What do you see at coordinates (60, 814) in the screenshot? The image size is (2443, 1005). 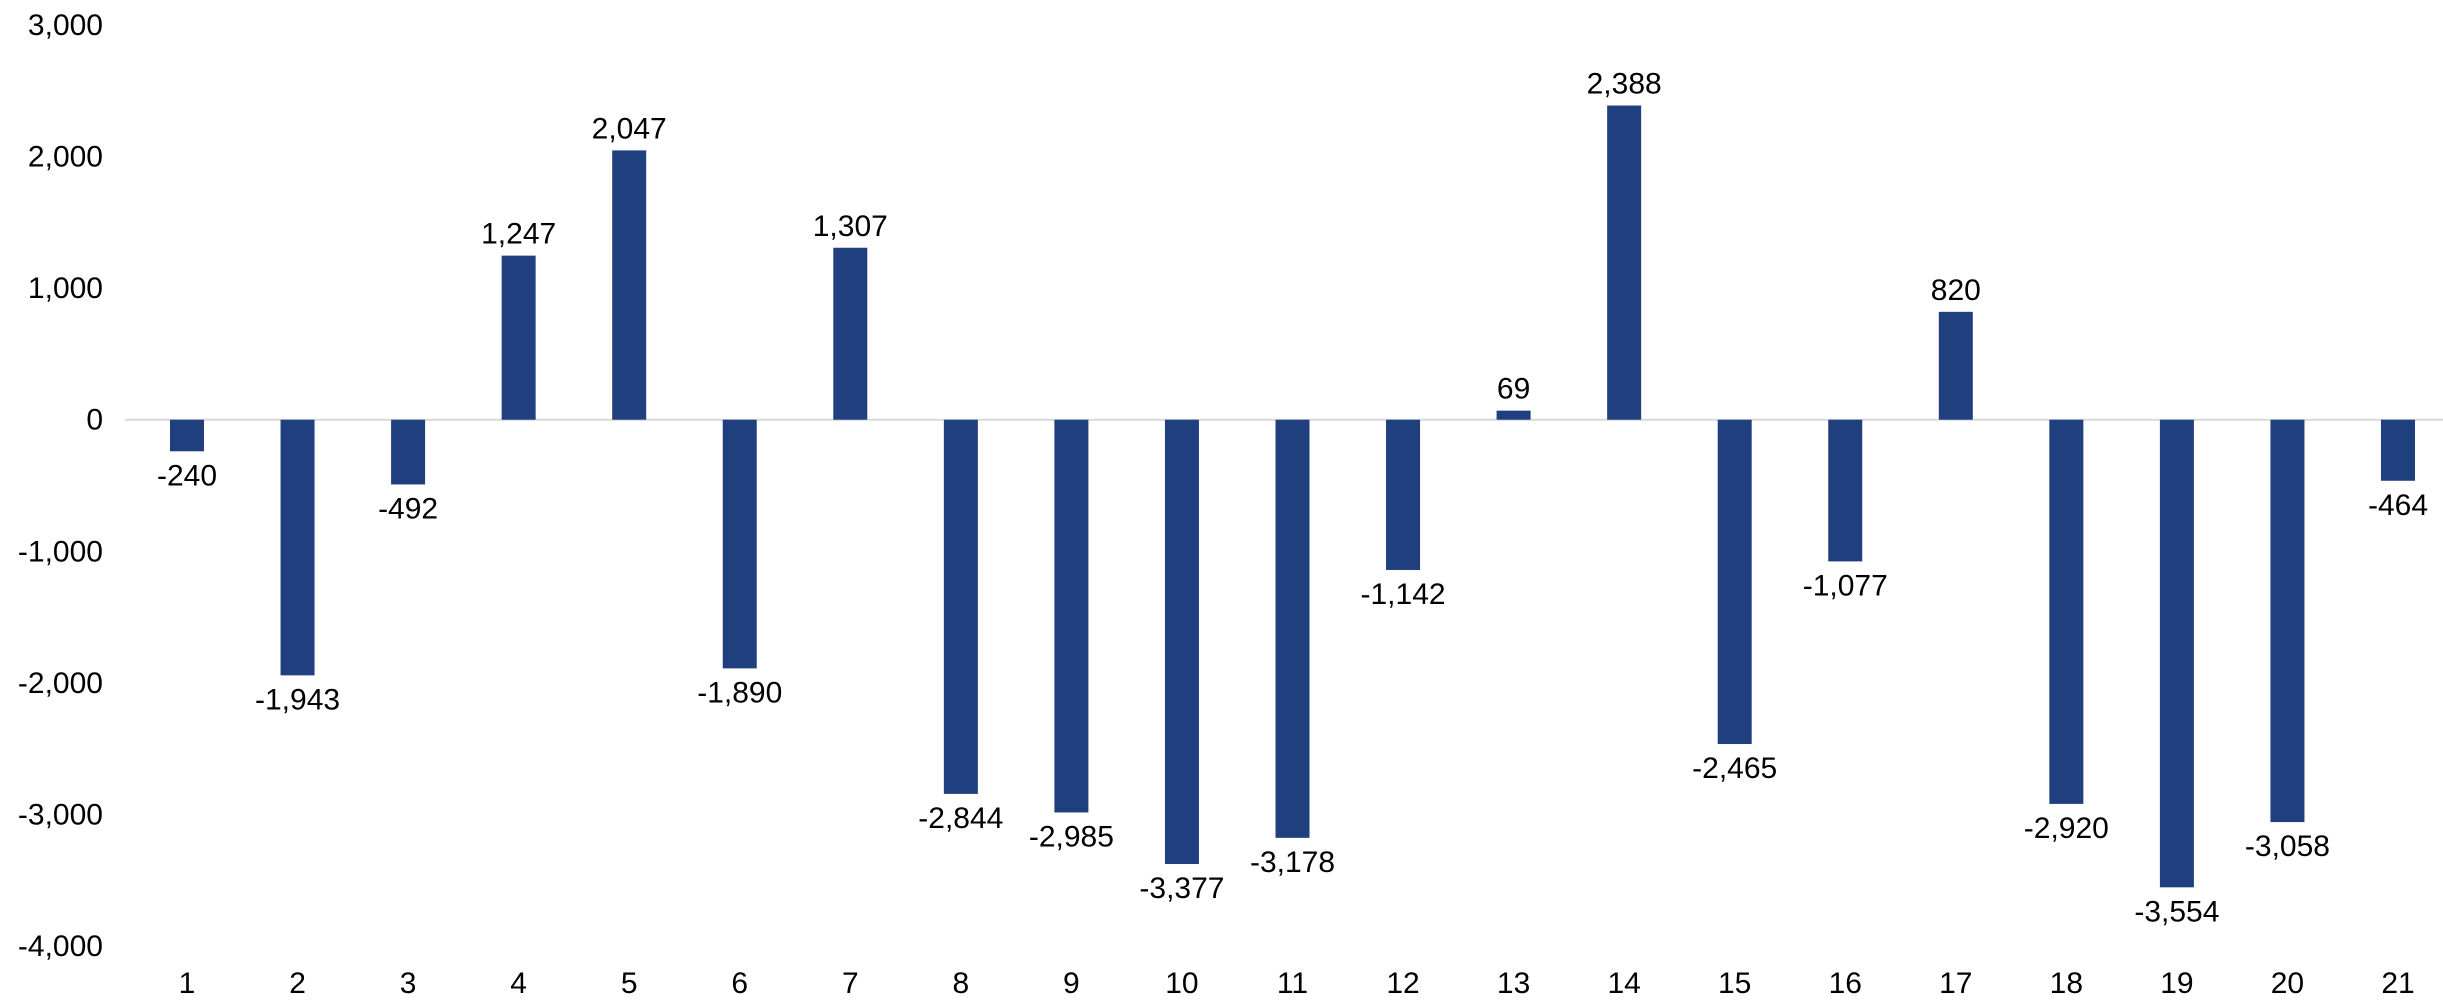 I see `y-tick-label: -3,000` at bounding box center [60, 814].